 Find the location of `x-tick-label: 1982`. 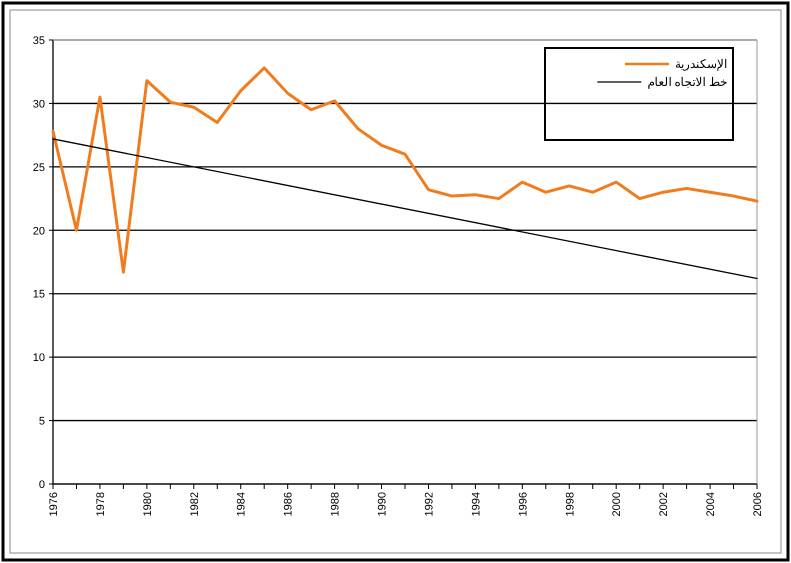

x-tick-label: 1982 is located at coordinates (194, 504).